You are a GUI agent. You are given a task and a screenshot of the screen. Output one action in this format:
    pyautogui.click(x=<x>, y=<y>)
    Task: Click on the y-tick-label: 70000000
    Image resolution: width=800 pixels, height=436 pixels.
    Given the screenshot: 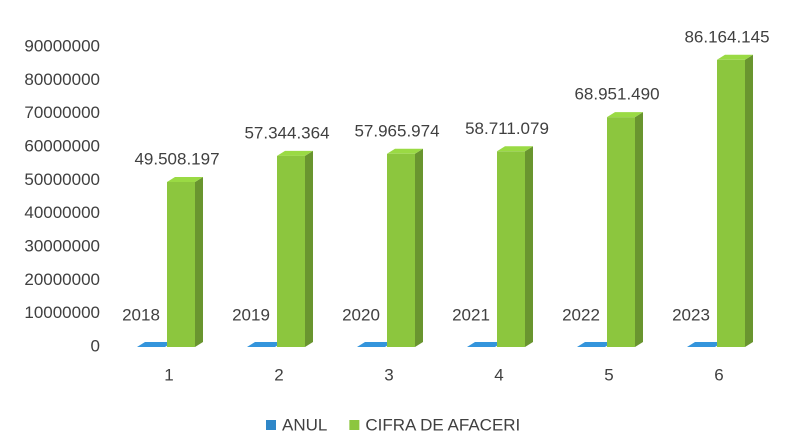 What is the action you would take?
    pyautogui.click(x=62, y=112)
    